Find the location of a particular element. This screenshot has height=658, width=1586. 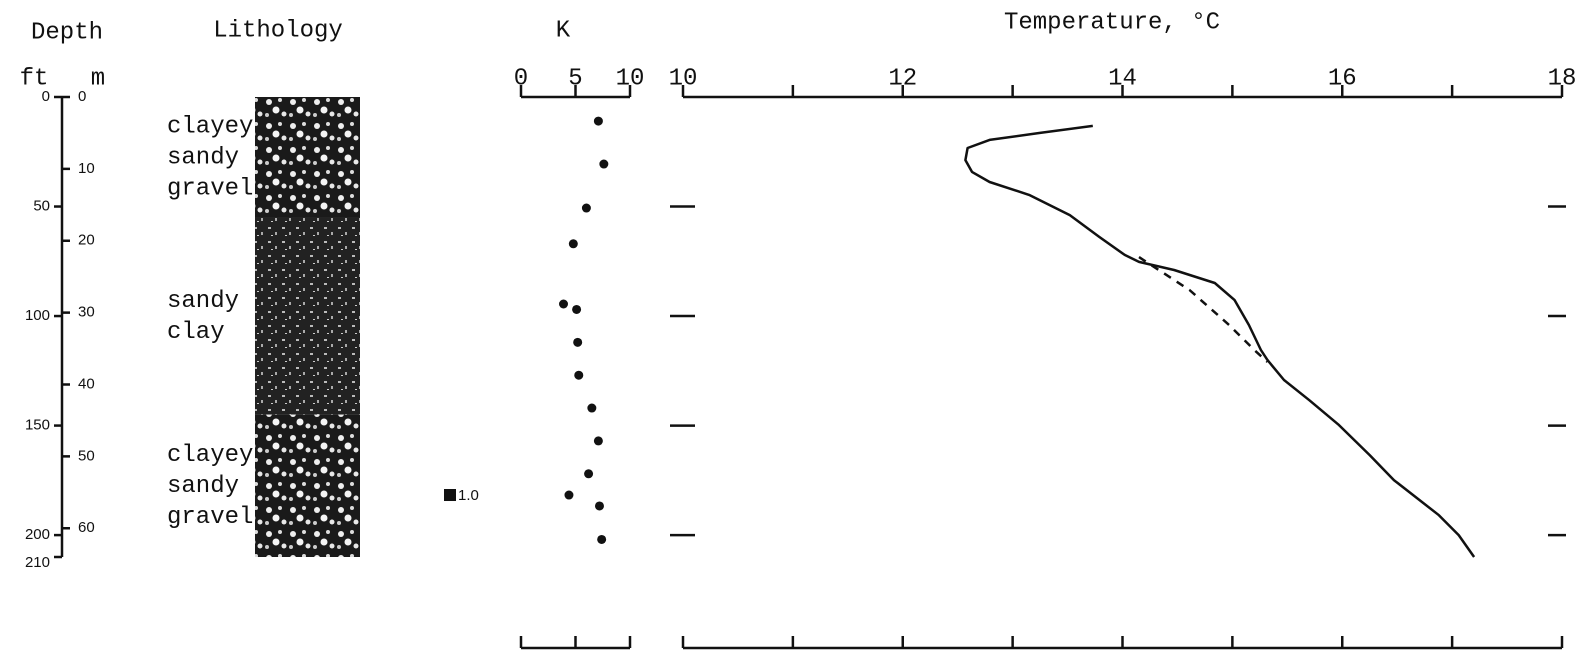

x-tick-label: 18 is located at coordinates (1562, 78).